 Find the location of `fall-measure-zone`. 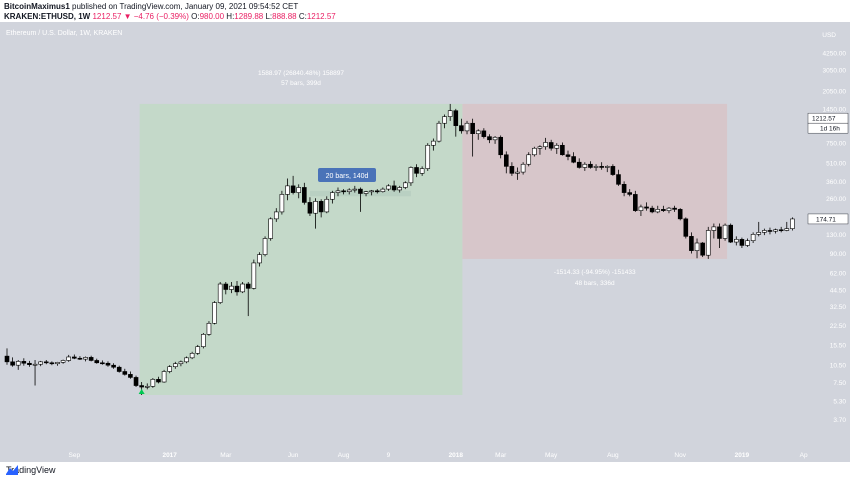

fall-measure-zone is located at coordinates (595, 181).